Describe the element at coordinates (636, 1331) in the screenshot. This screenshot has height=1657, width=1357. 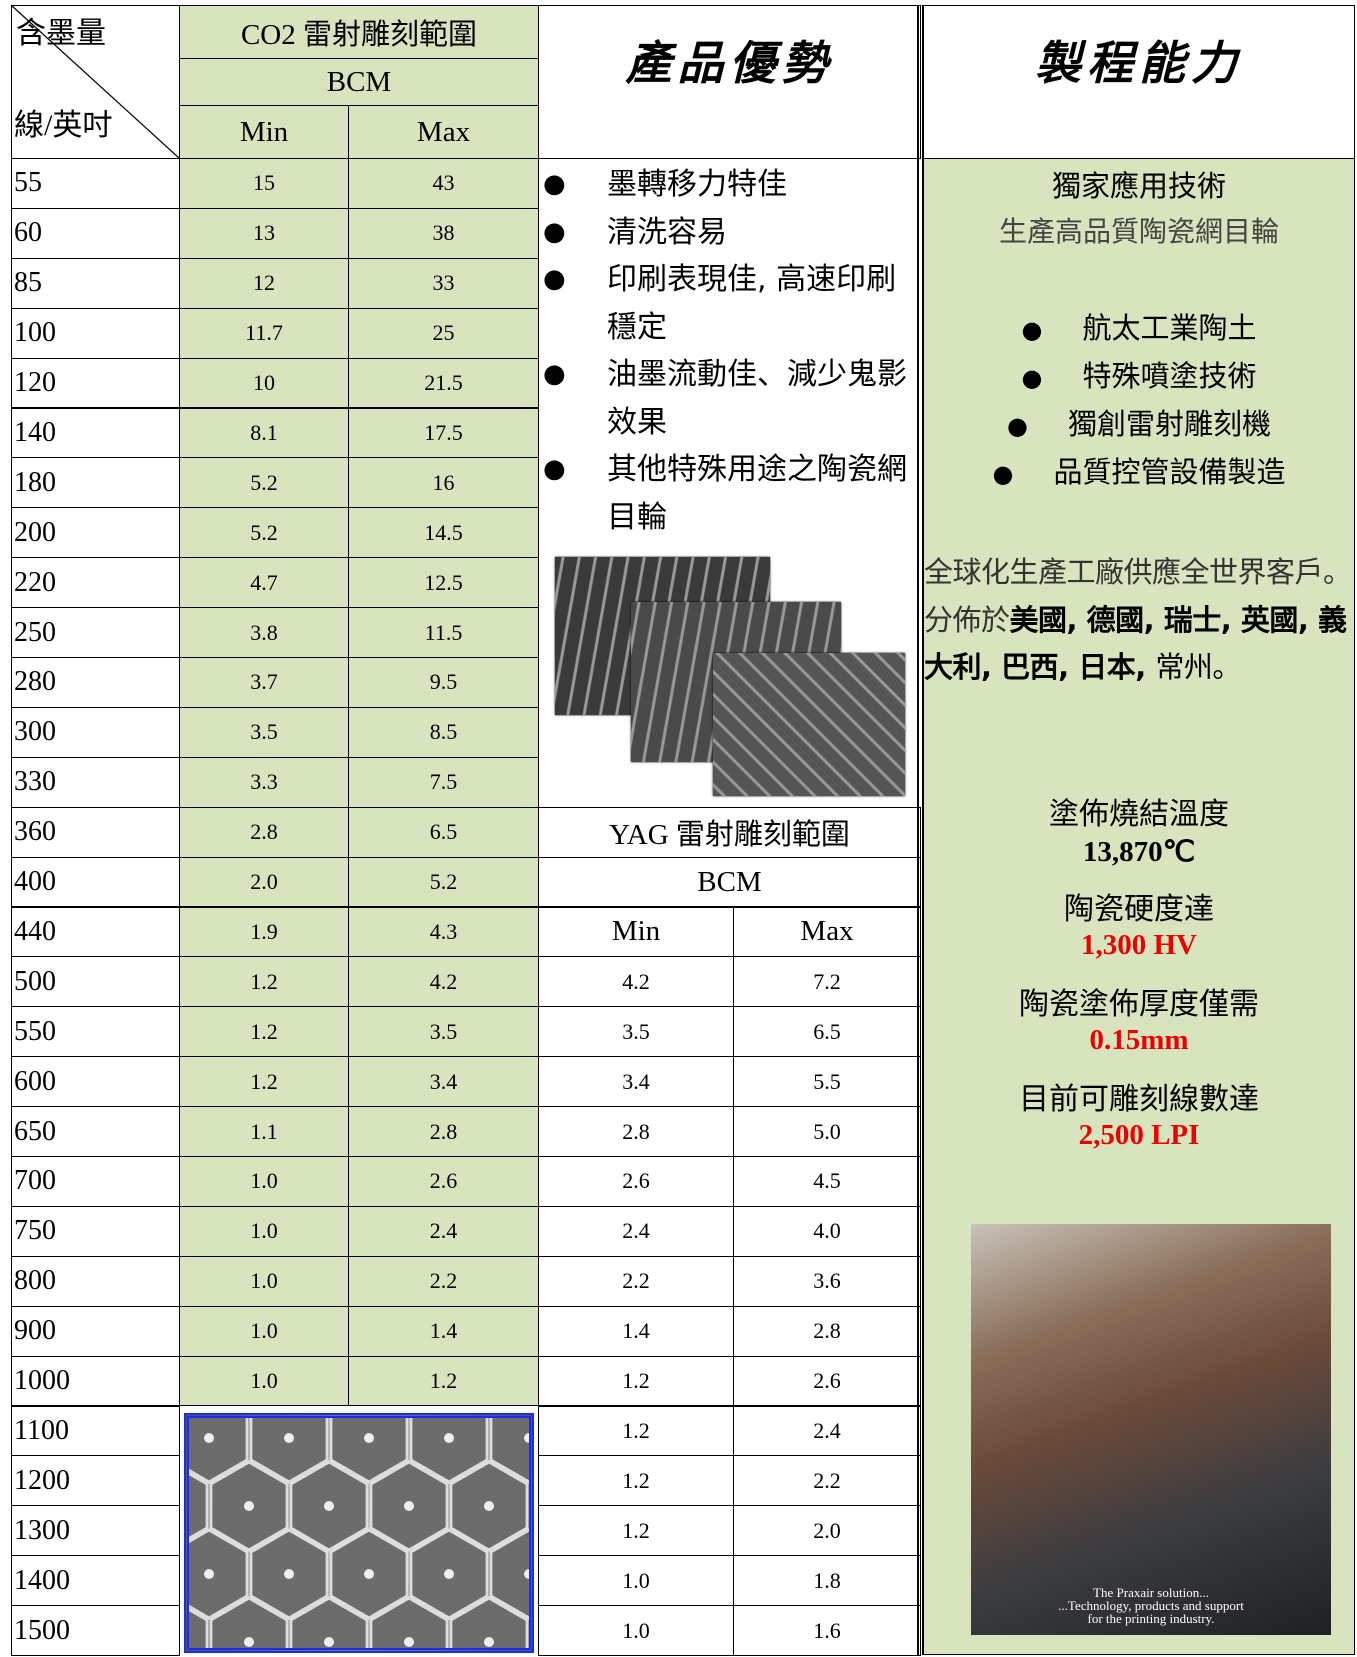
I see `yag-value: 1.4` at that location.